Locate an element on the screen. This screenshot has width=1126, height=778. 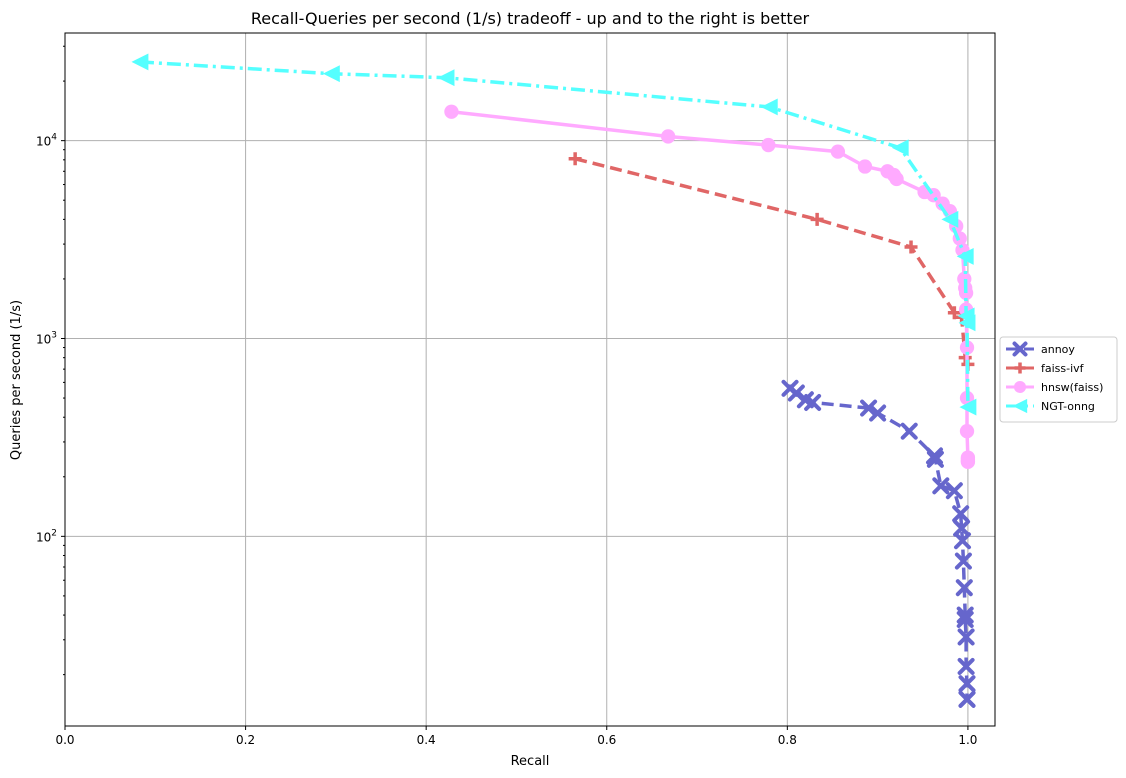
legend-item: faiss-ivf is located at coordinates (1045, 368).